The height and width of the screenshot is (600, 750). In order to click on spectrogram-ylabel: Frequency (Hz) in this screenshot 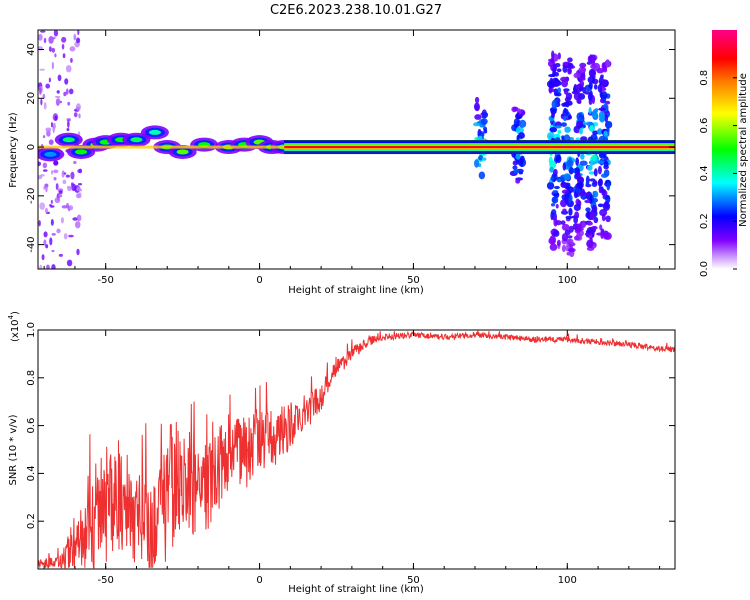, I will do `click(13, 150)`.